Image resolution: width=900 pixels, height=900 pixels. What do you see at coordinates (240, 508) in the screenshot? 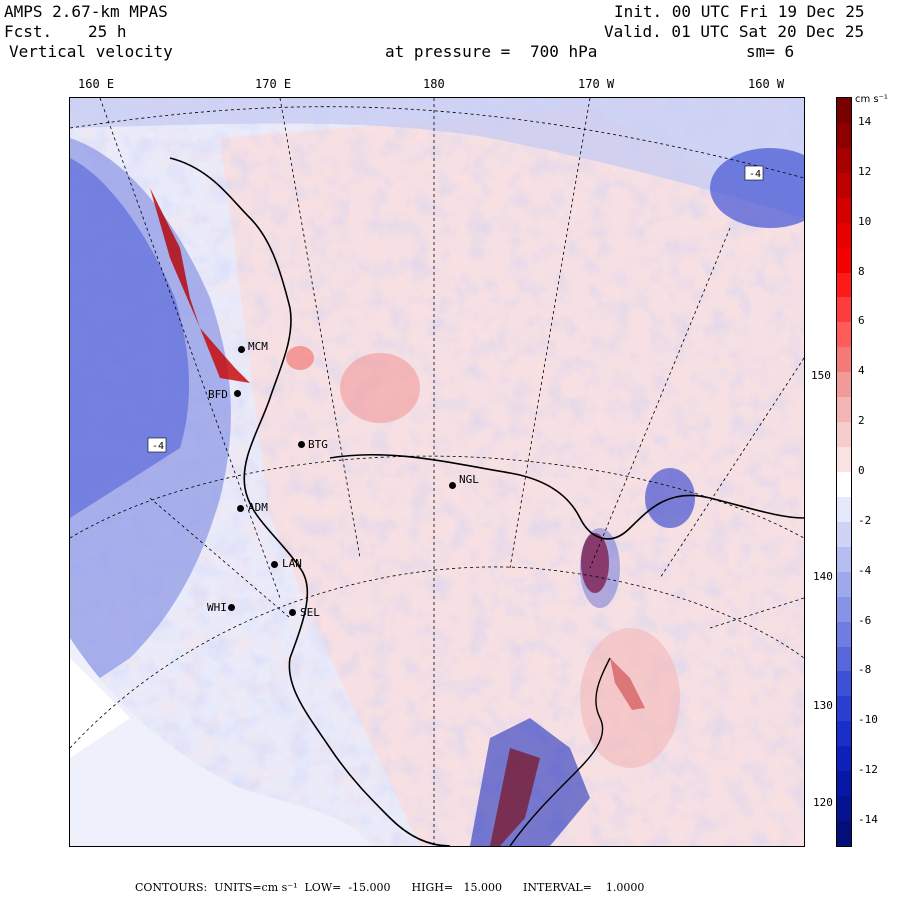
I see `station-adm-marker` at bounding box center [240, 508].